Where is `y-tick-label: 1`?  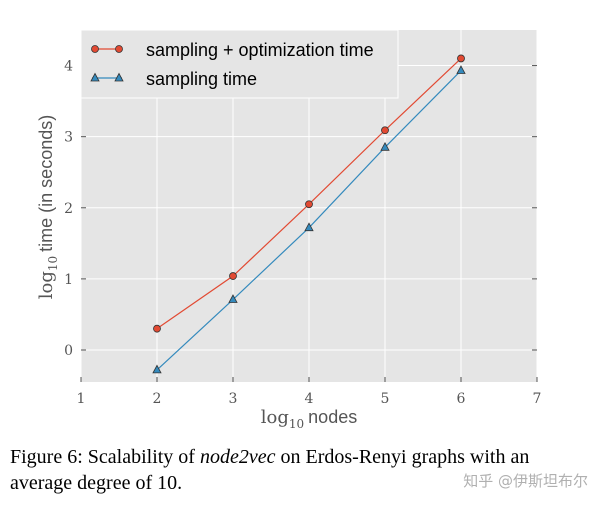 y-tick-label: 1 is located at coordinates (68, 280).